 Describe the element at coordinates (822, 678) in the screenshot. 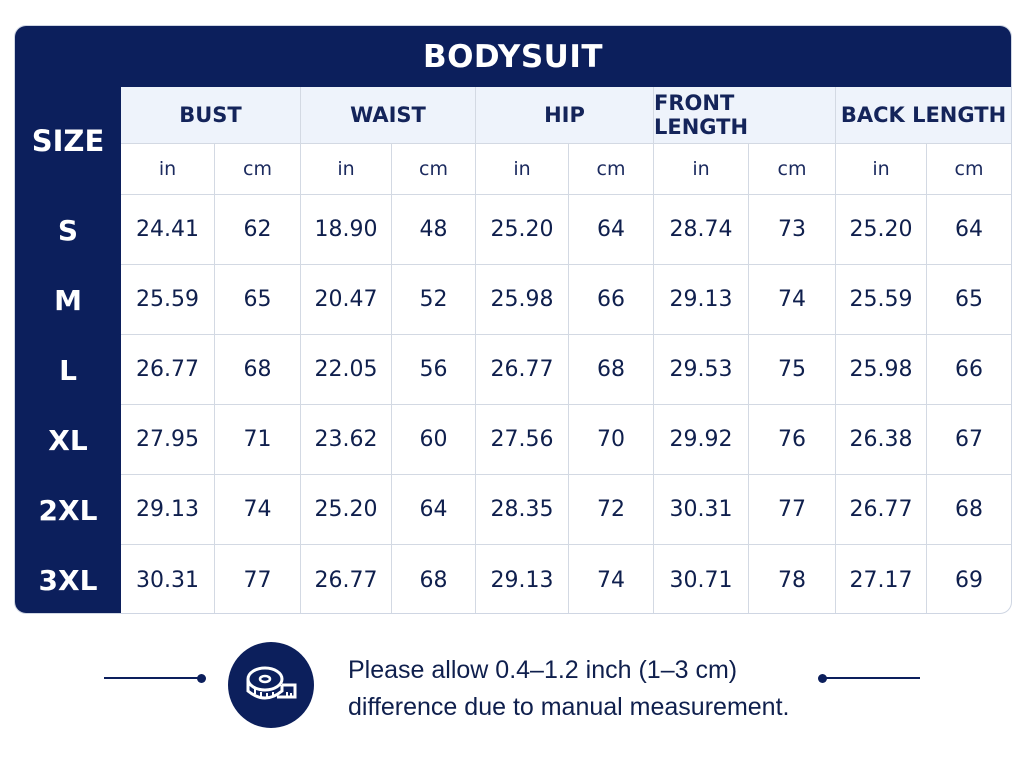

I see `right-divider-dot` at that location.